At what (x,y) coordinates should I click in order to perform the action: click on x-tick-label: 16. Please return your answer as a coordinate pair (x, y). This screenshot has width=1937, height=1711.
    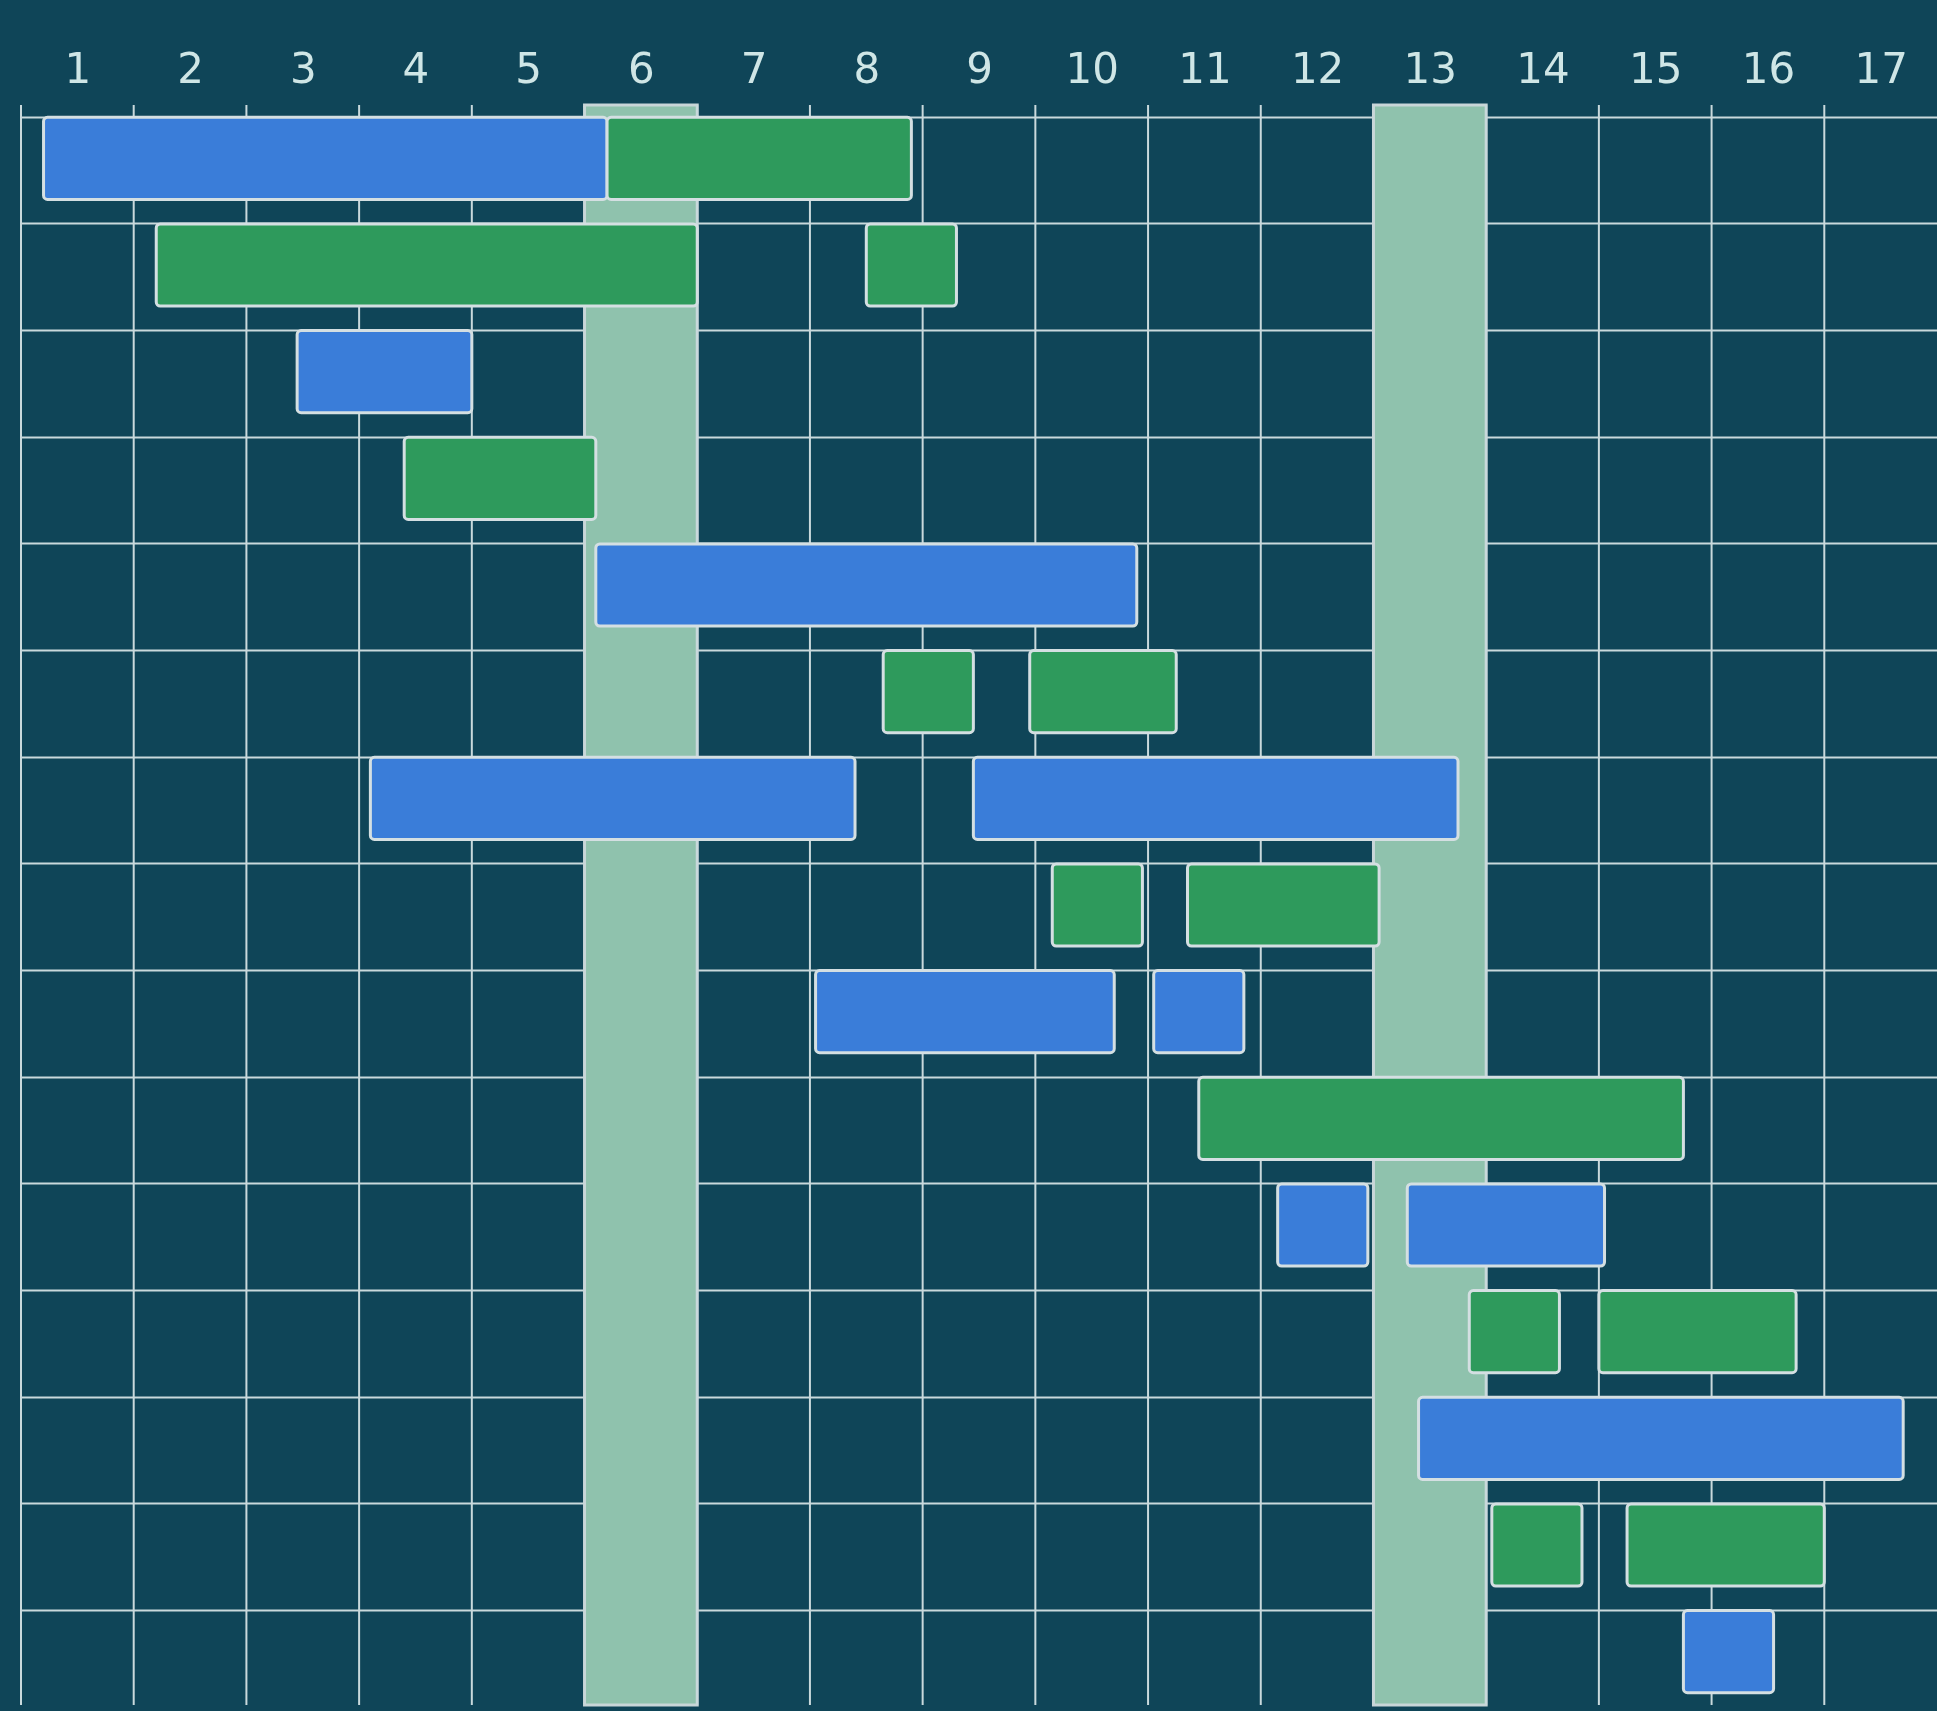
    Looking at the image, I should click on (1768, 68).